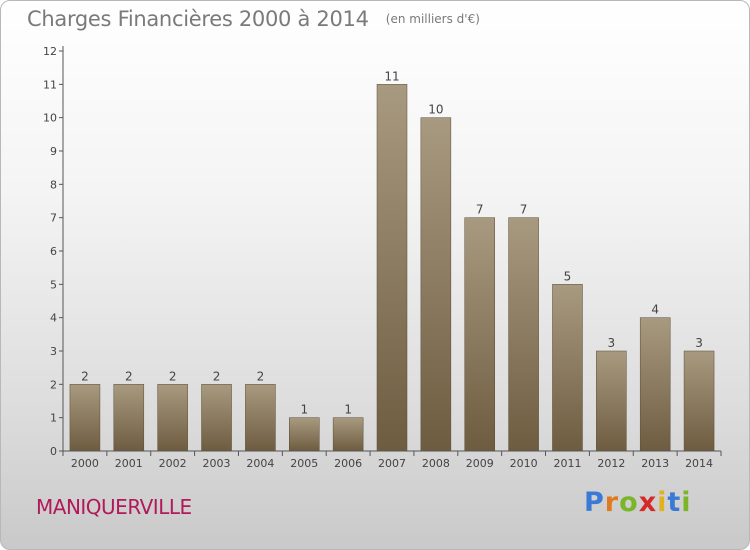 The height and width of the screenshot is (550, 750). I want to click on bar-2004, so click(260, 418).